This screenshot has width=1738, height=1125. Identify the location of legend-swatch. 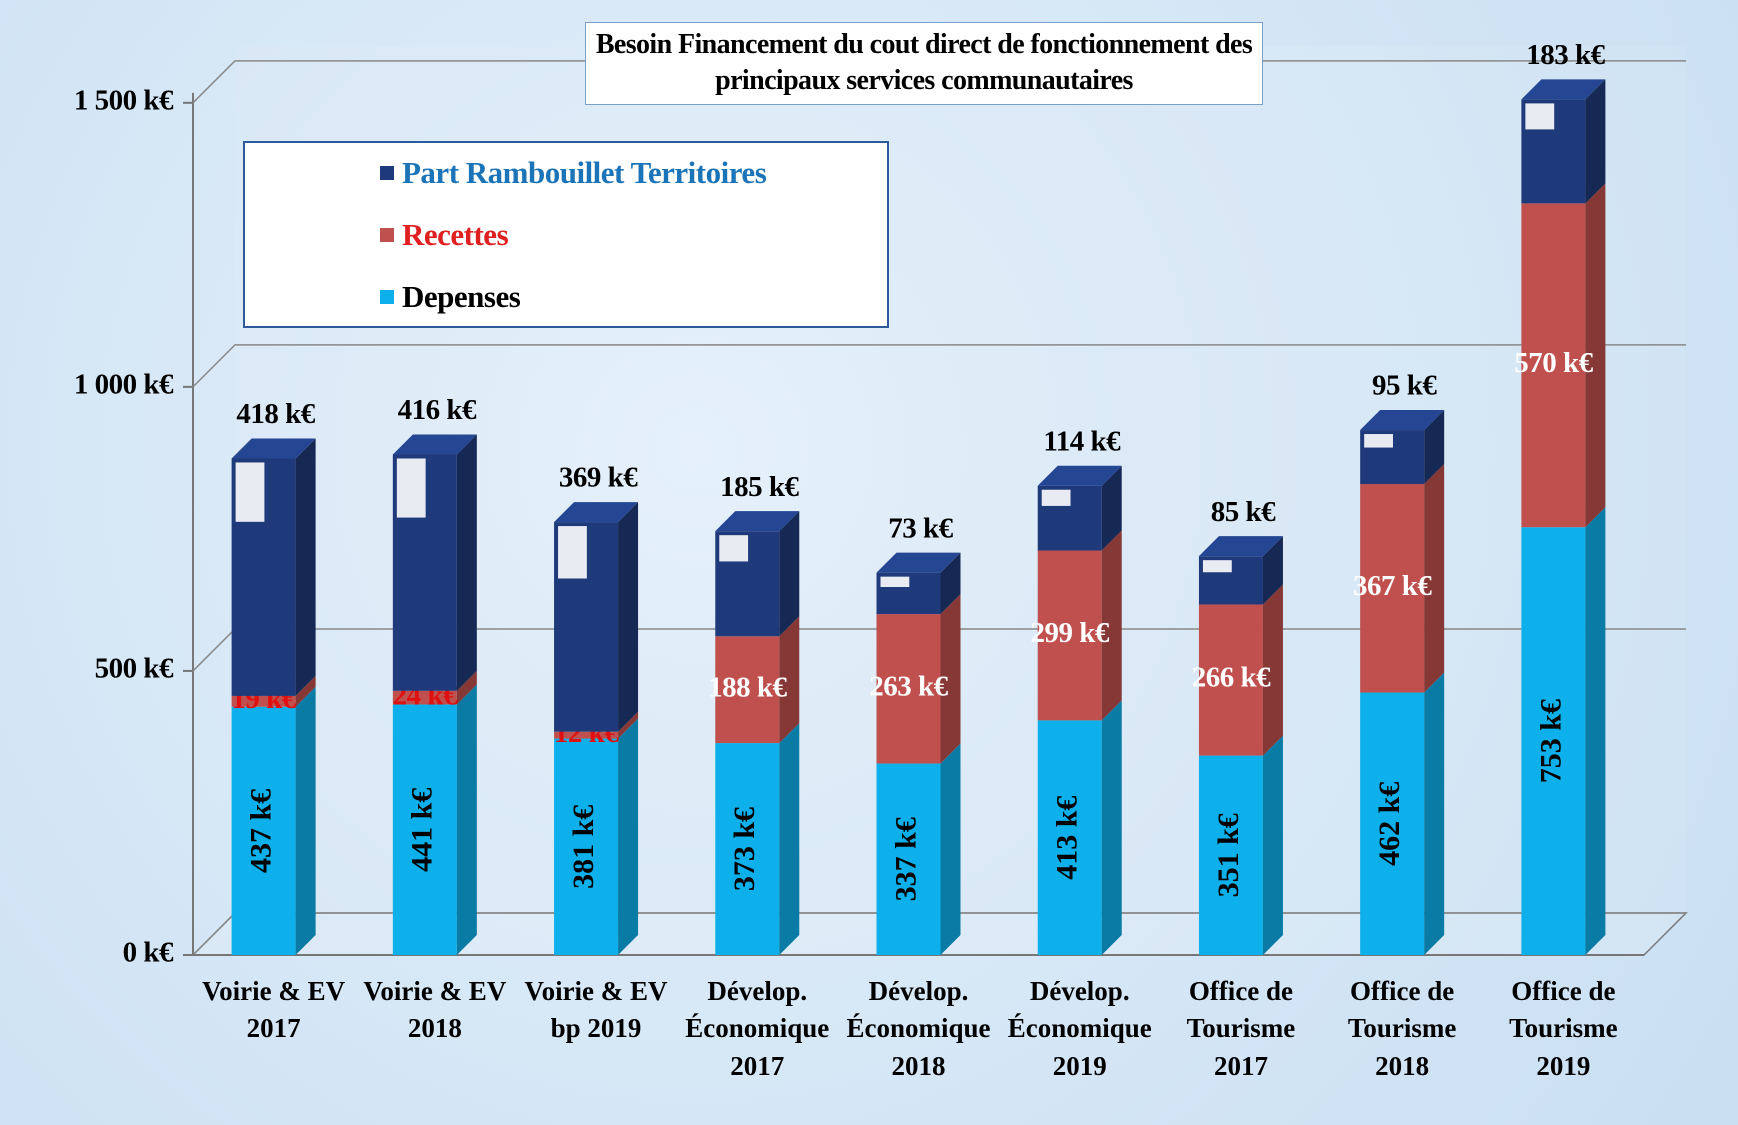
(387, 235).